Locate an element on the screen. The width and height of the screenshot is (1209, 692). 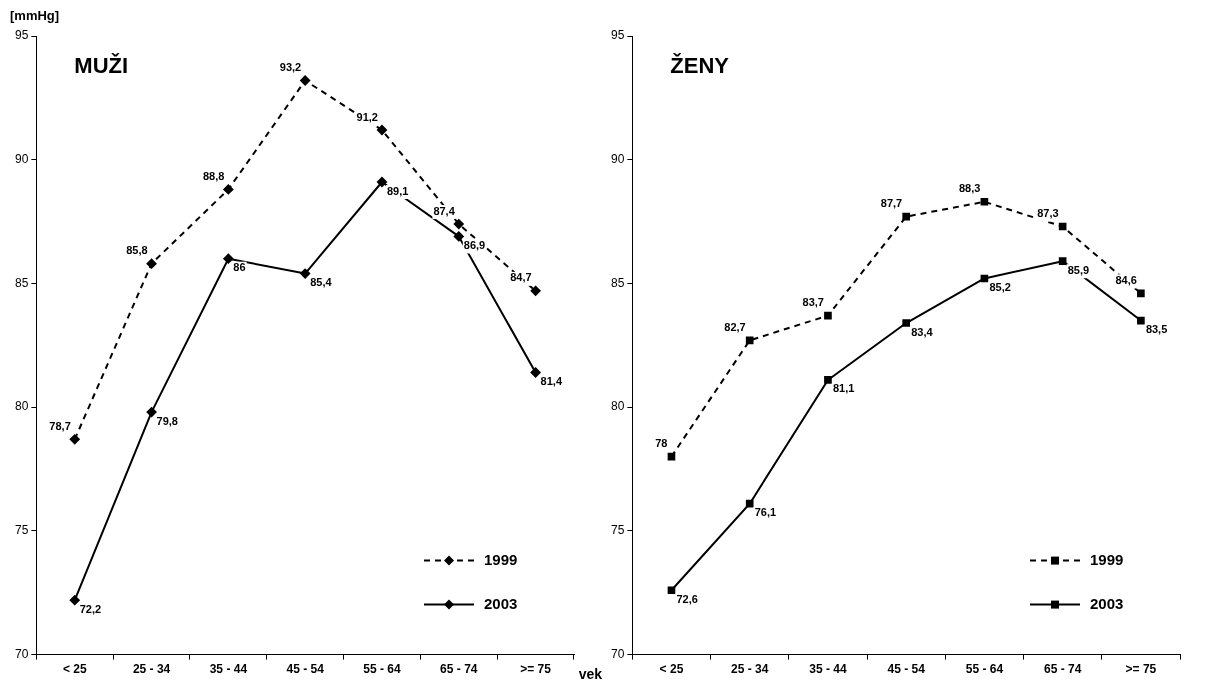
data-label: 72,6 is located at coordinates (687, 598).